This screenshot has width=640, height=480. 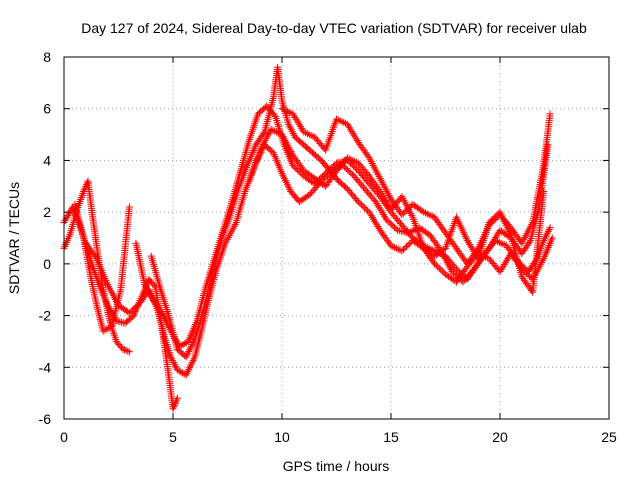 I want to click on y-tick-label: 2, so click(x=47, y=212).